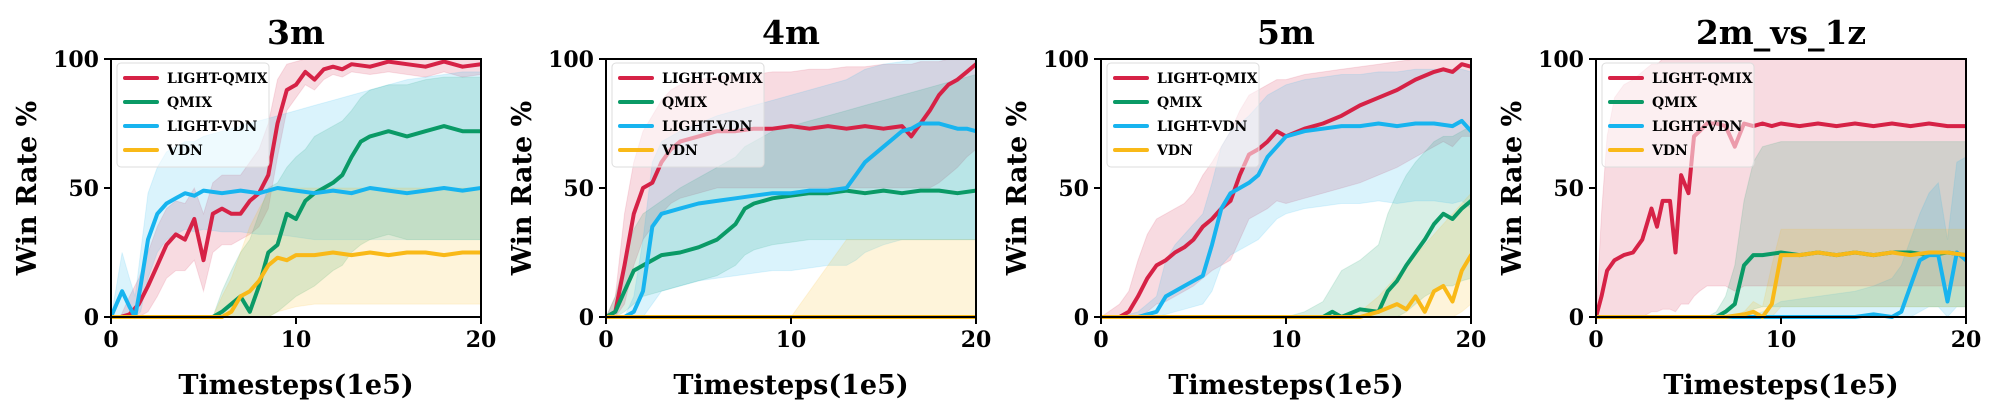  I want to click on chart-title: 2m_vs_1z, so click(1781, 32).